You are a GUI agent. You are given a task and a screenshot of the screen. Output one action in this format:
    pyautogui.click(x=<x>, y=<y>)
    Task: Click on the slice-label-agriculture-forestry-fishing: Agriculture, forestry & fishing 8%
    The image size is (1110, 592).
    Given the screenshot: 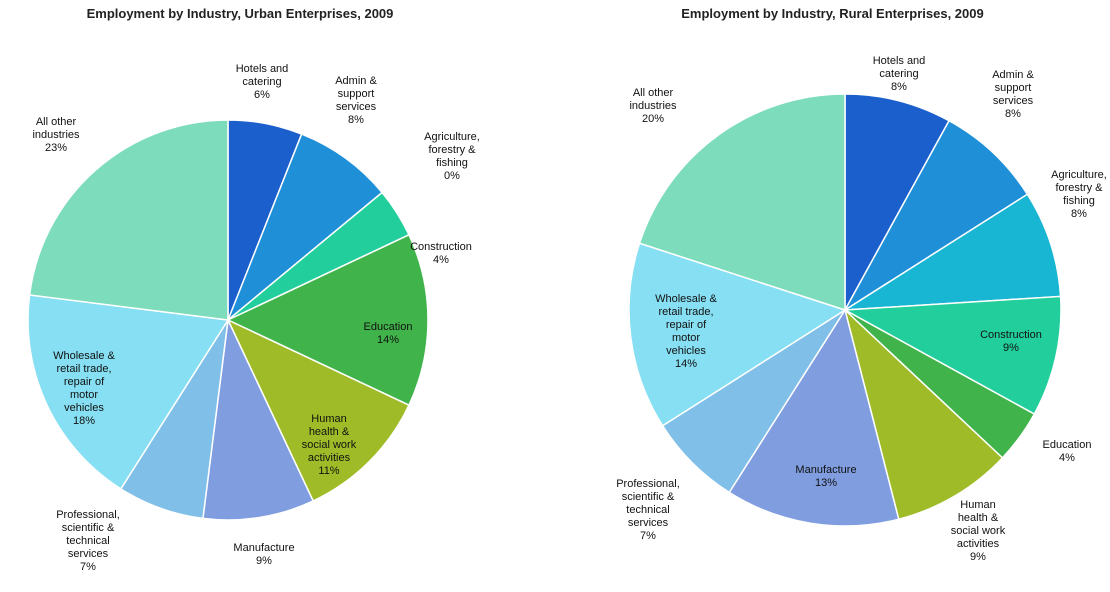 What is the action you would take?
    pyautogui.click(x=1079, y=194)
    